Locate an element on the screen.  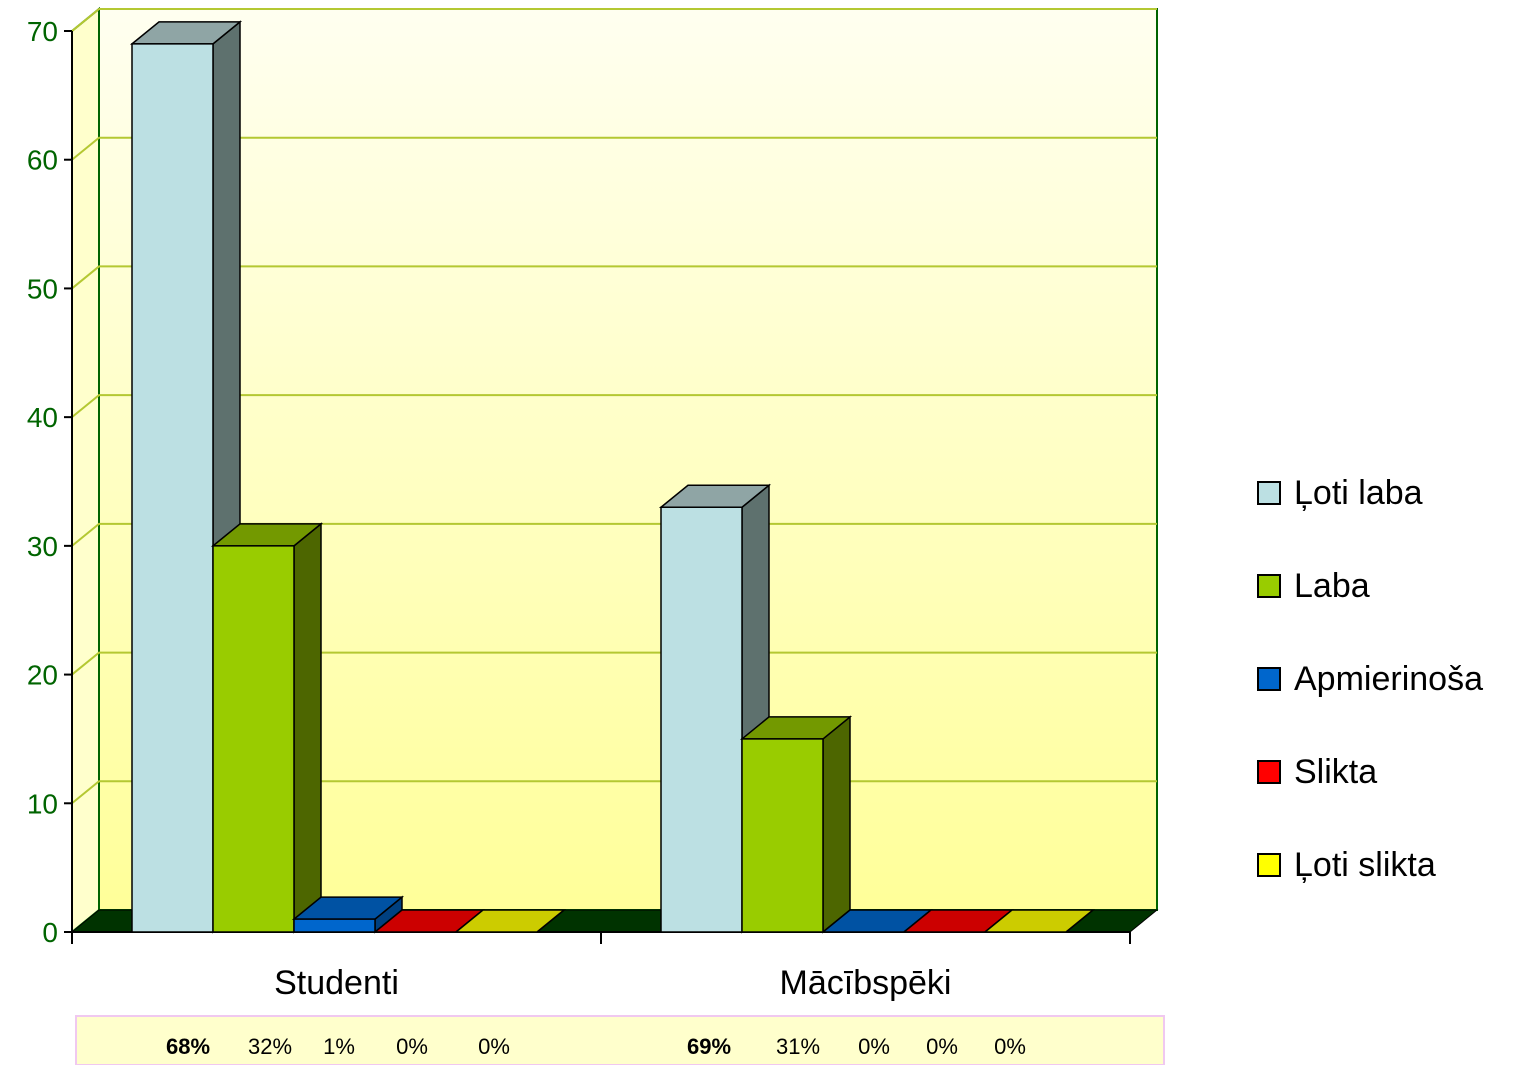
legend-item: Apmierinoša is located at coordinates (1370, 679).